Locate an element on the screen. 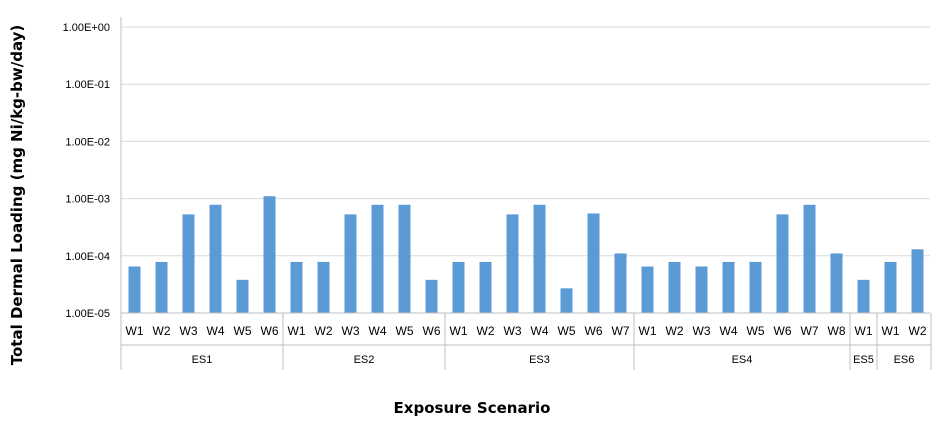  x-group-label: ES4 is located at coordinates (742, 360).